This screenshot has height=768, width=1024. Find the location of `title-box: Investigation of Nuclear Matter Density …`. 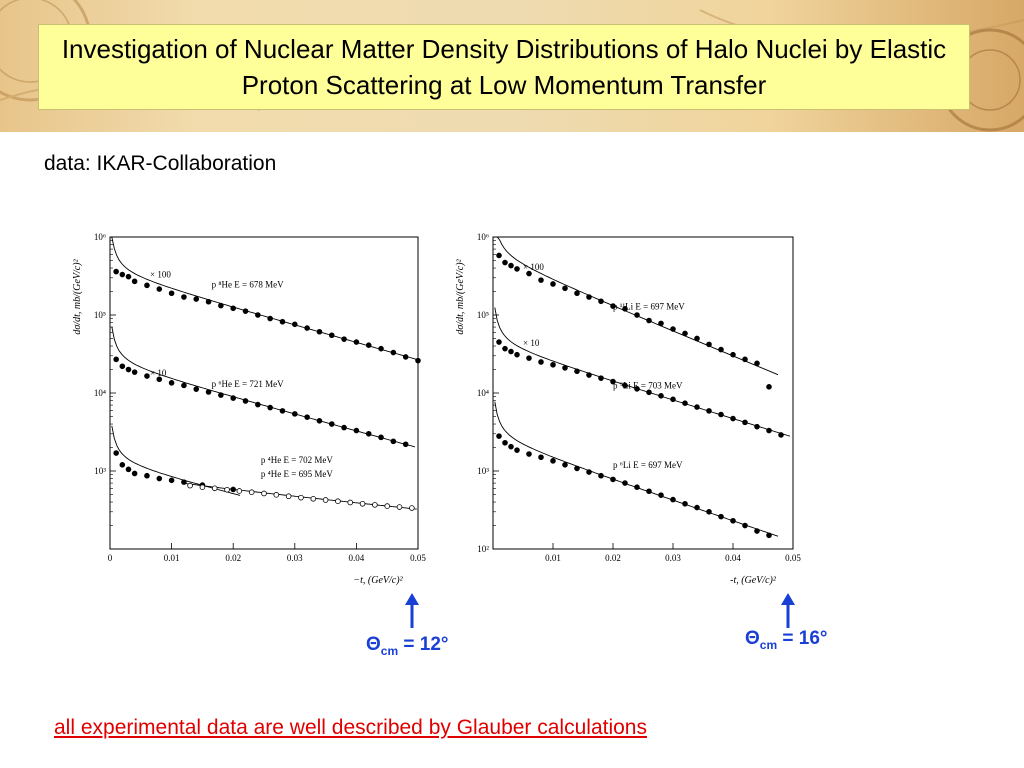

title-box: Investigation of Nuclear Matter Density … is located at coordinates (504, 67).